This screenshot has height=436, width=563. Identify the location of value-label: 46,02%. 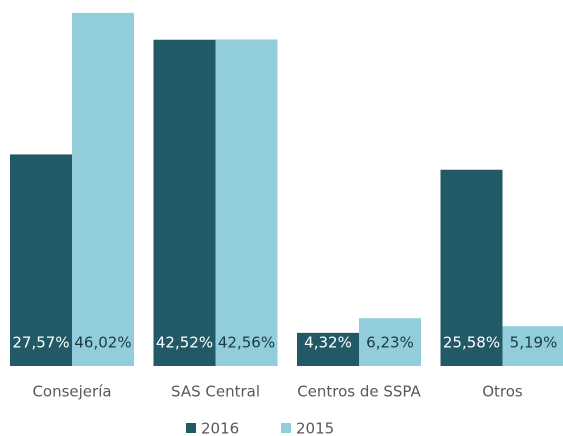
(102, 343).